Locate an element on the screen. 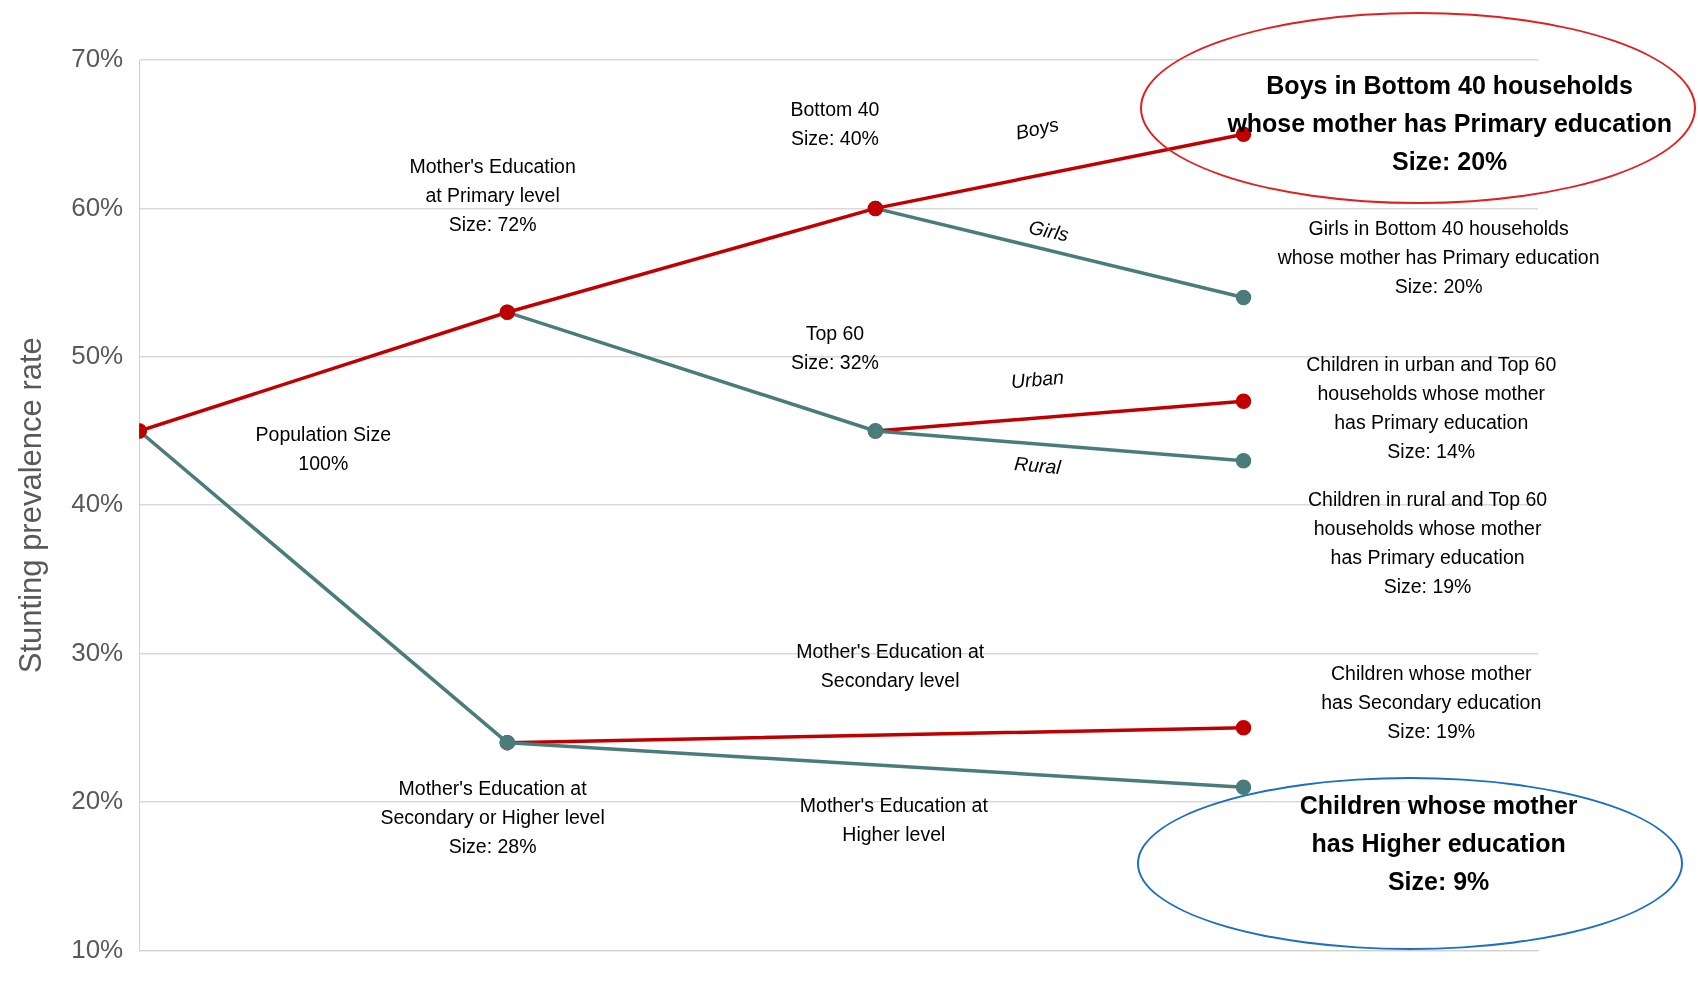  annotation: Top 60 Size: 32% is located at coordinates (835, 348).